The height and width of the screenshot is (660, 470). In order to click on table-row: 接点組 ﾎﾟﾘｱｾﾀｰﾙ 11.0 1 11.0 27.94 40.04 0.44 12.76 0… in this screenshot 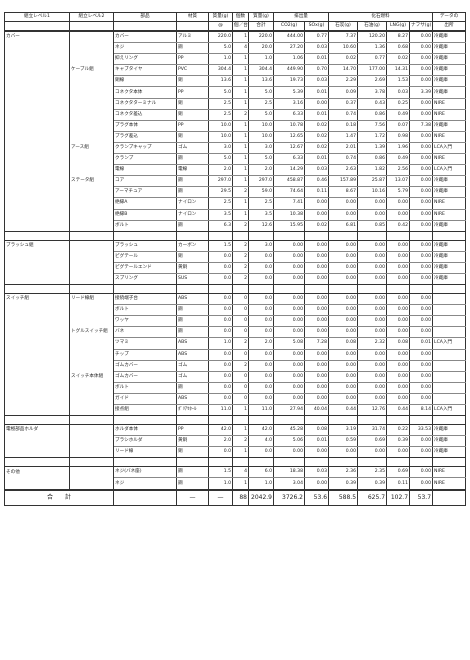, I will do `click(235, 410)`.